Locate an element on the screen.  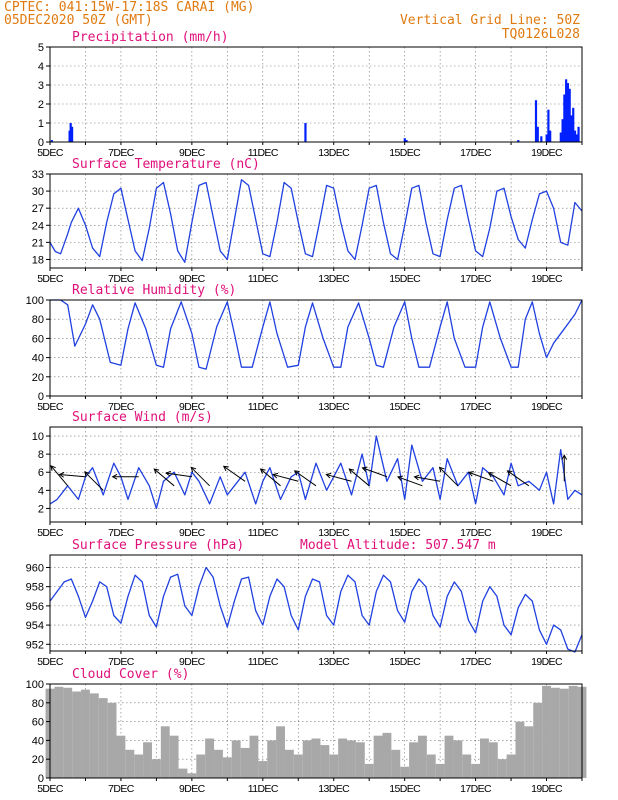
x-tick-label: 7DEC is located at coordinates (121, 662).